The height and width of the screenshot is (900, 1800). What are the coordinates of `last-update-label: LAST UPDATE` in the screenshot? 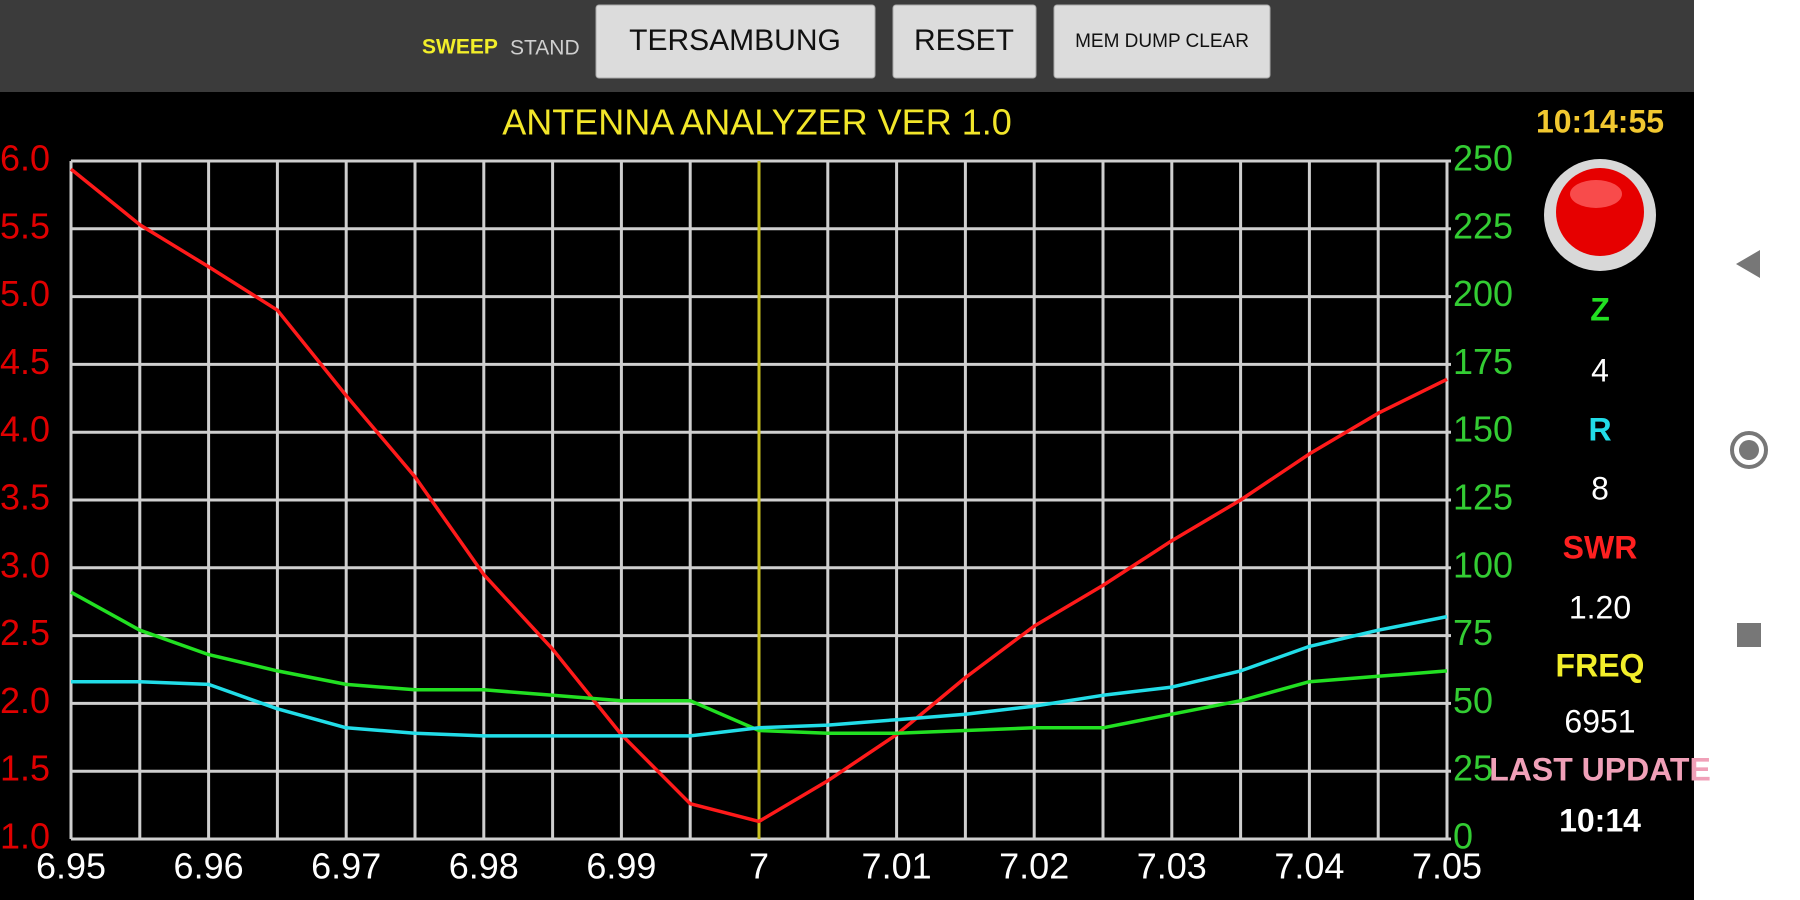 It's located at (1600, 769).